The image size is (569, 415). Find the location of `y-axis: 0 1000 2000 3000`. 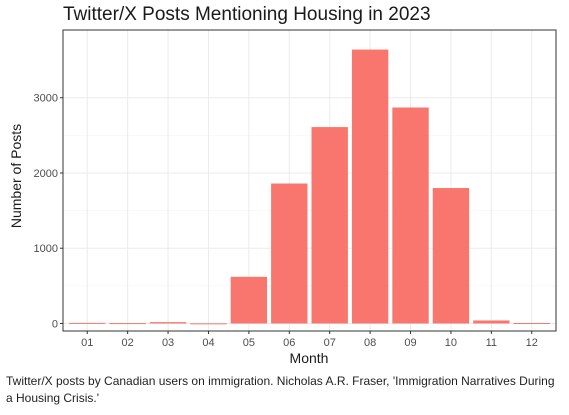

y-axis: 0 1000 2000 3000 is located at coordinates (48, 211).